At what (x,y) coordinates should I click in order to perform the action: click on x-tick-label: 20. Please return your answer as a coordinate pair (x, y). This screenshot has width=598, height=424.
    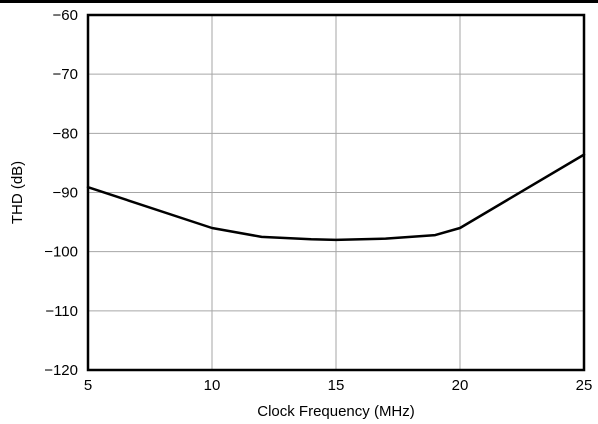
    Looking at the image, I should click on (460, 385).